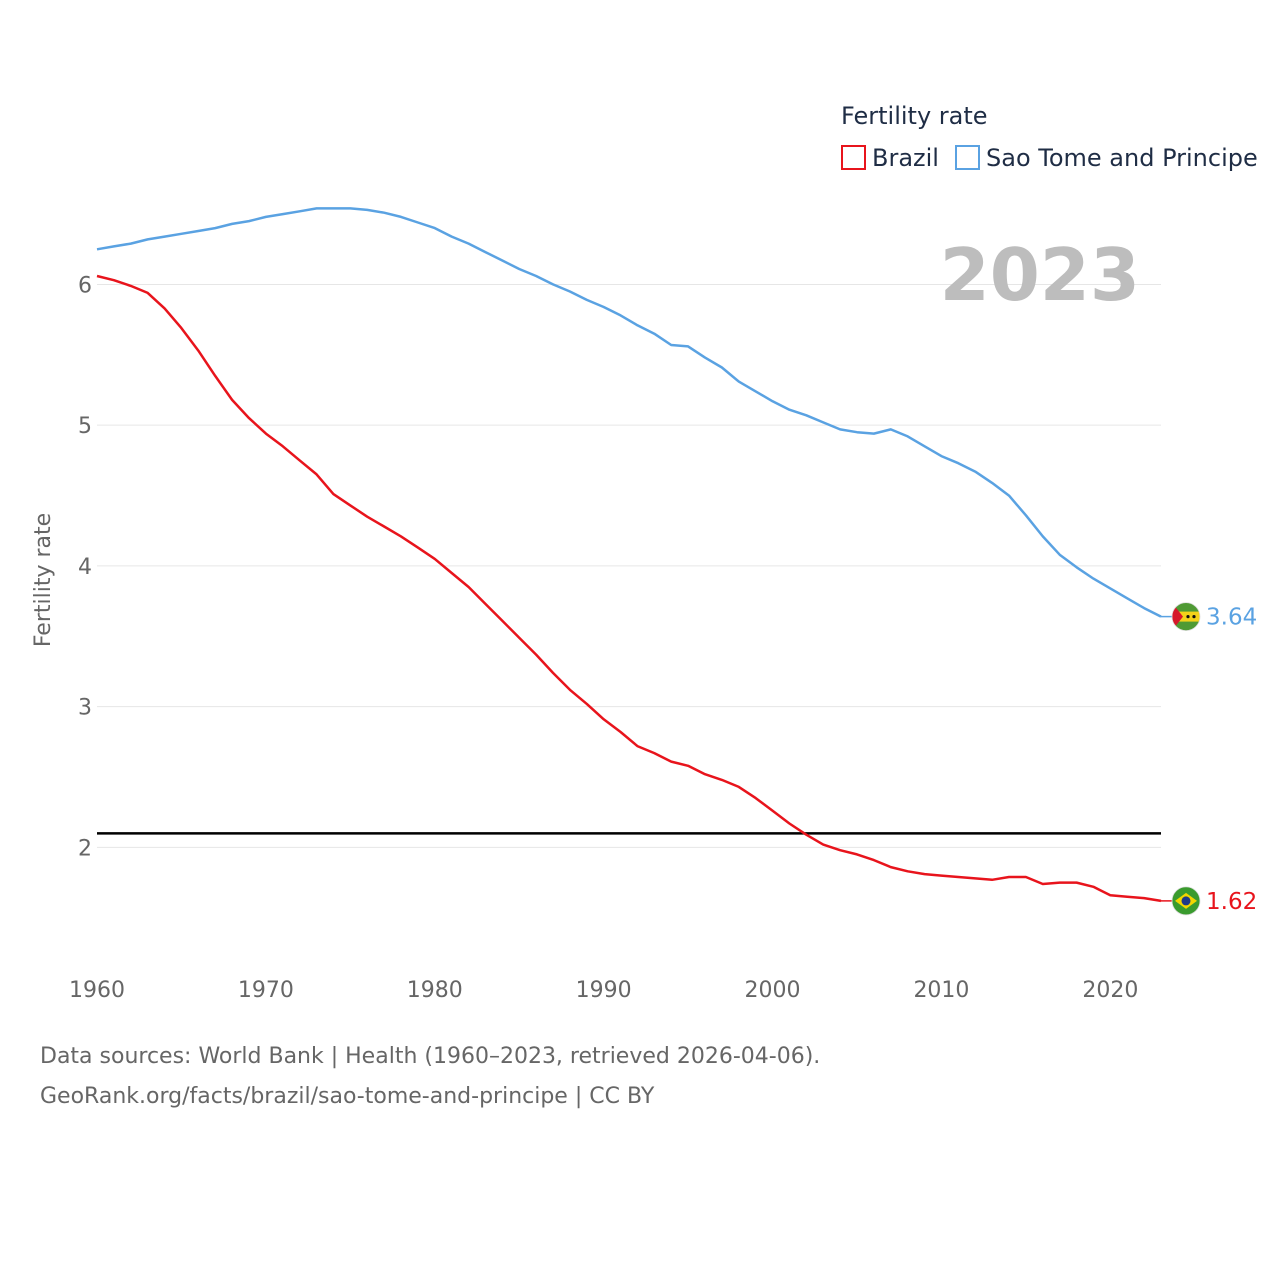 This screenshot has width=1280, height=1280. Describe the element at coordinates (85, 848) in the screenshot. I see `y-tick-label: 2` at that location.